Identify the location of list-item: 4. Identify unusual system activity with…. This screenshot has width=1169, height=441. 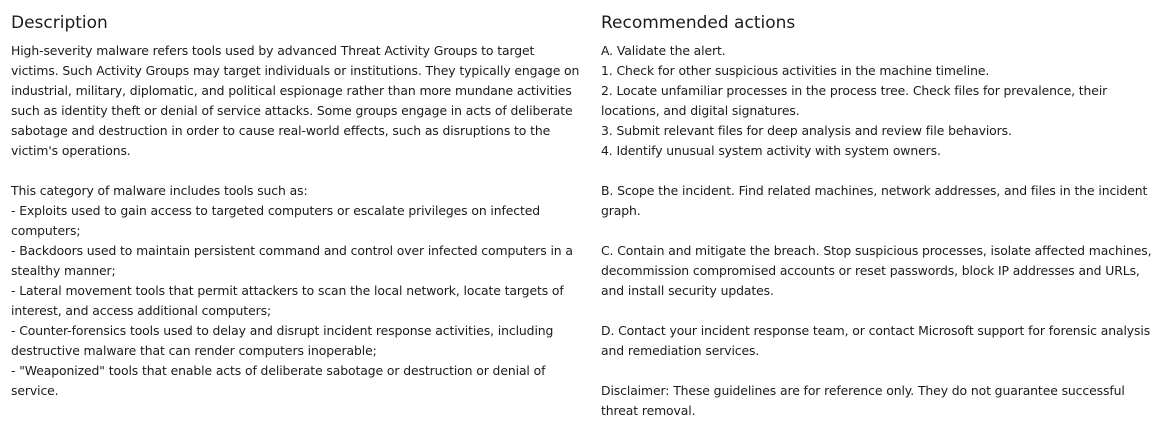
(771, 150).